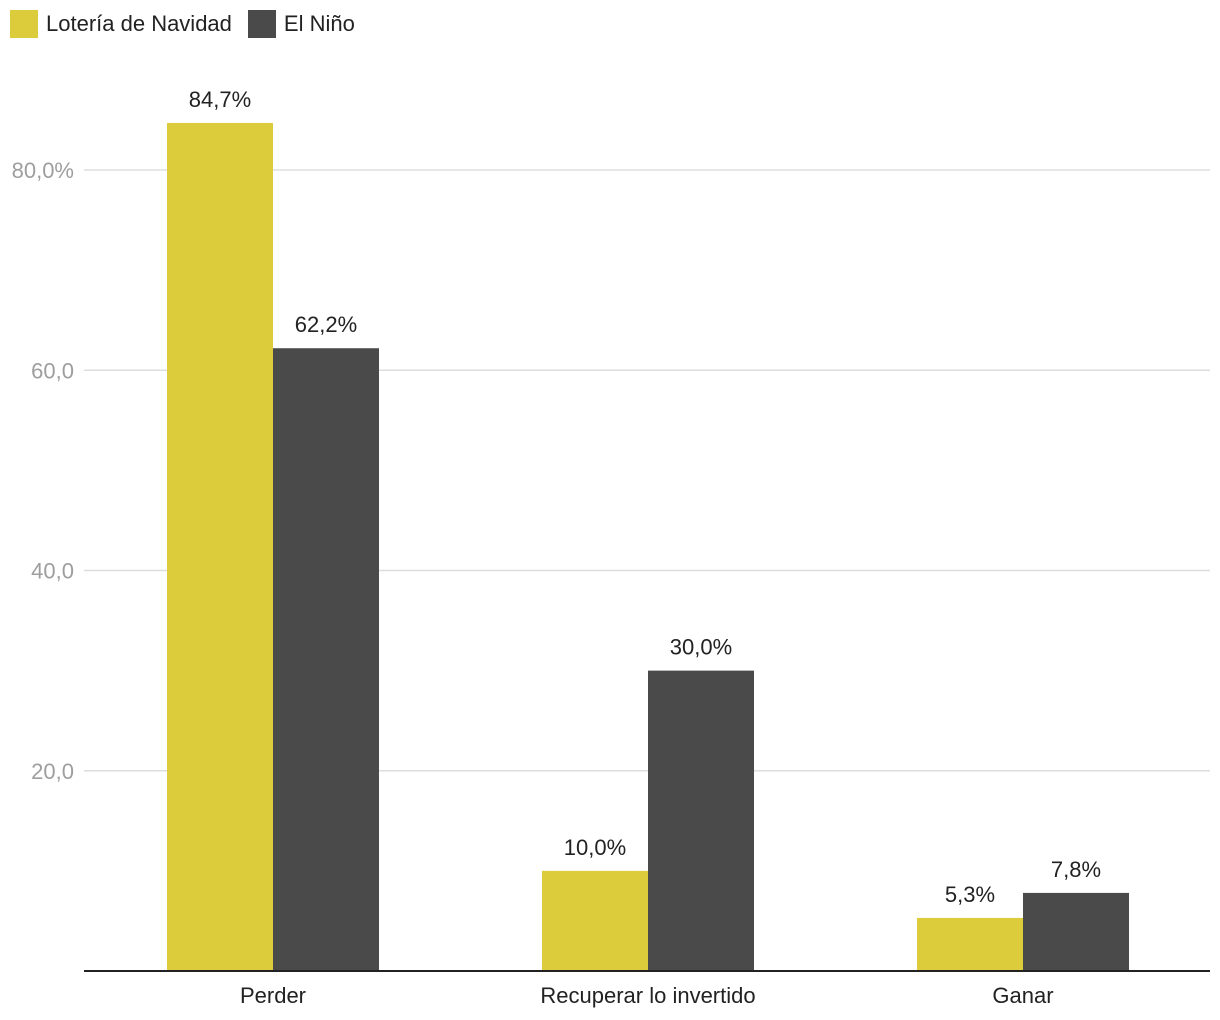  Describe the element at coordinates (139, 23) in the screenshot. I see `legend-label-loteria: Lotería de Navidad` at that location.